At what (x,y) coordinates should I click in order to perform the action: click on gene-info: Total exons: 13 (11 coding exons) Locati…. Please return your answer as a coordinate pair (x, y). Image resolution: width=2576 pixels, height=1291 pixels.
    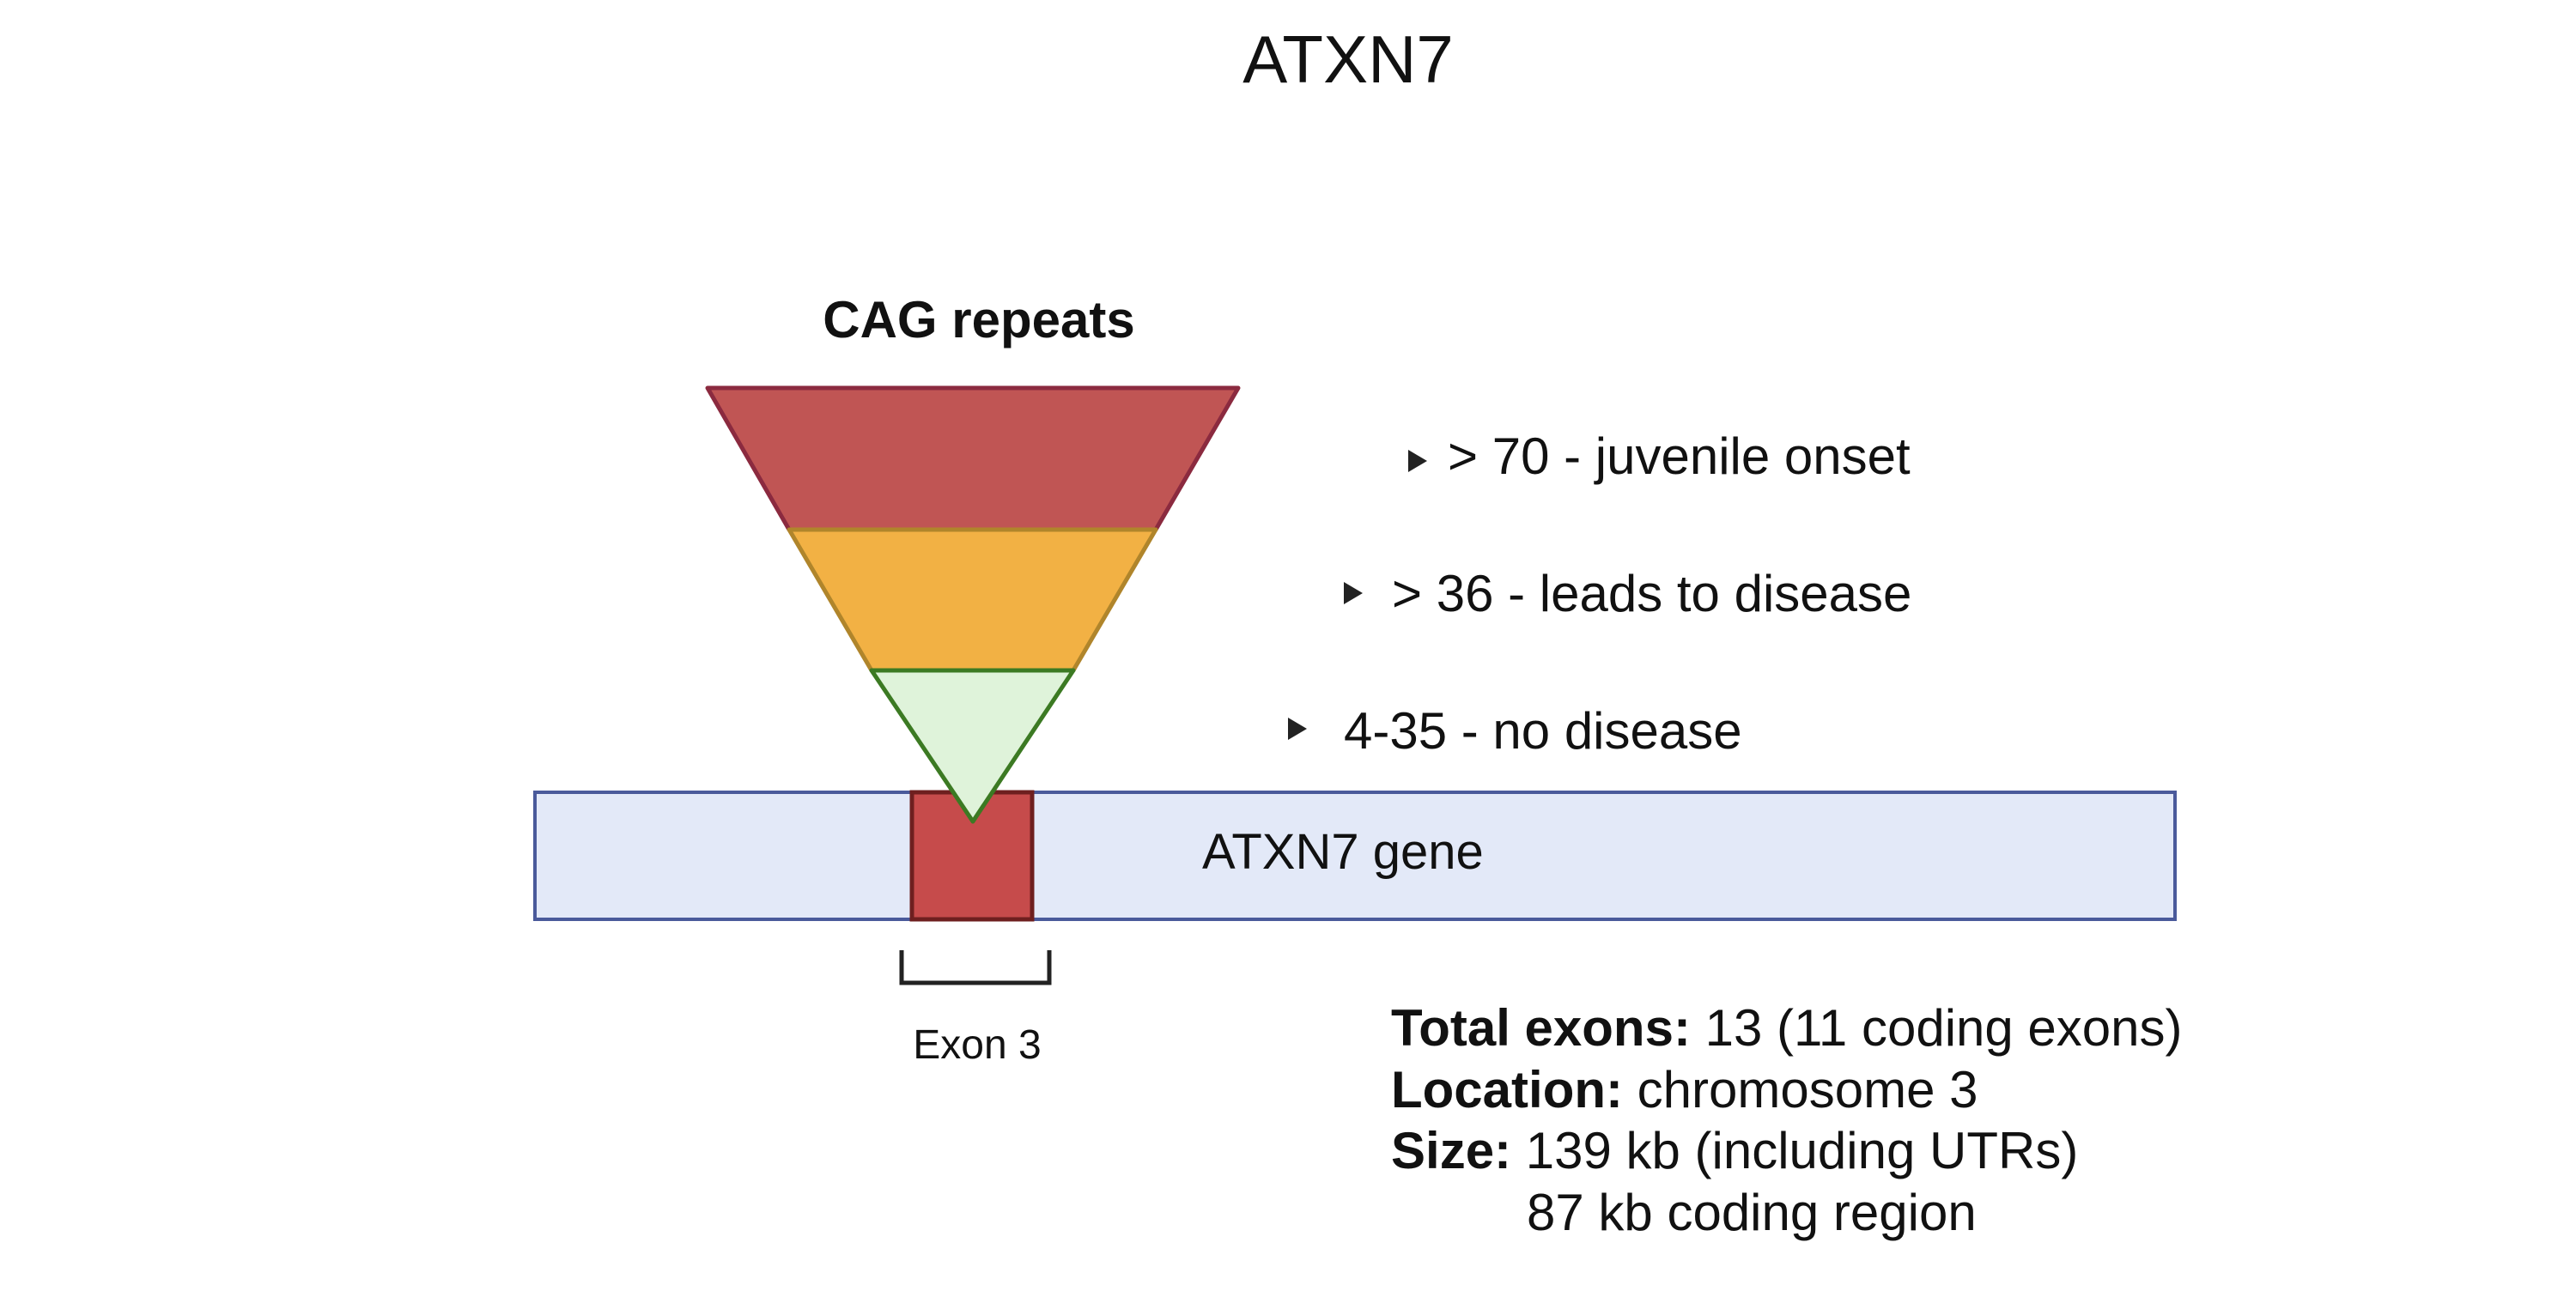
    Looking at the image, I should click on (1787, 1120).